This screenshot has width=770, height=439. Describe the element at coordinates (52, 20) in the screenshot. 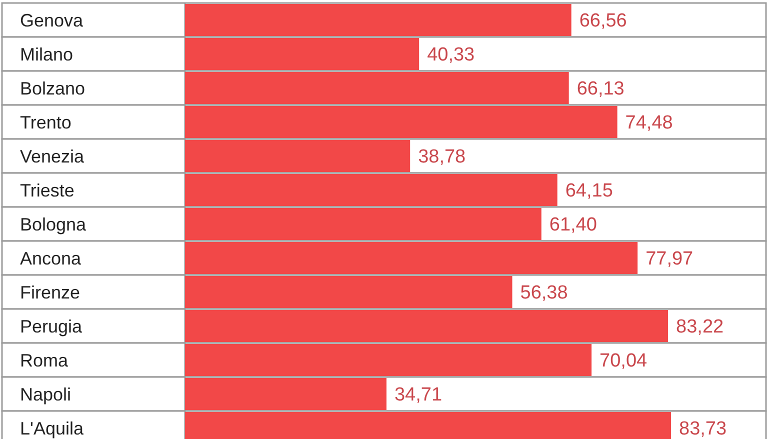

I see `y-tick-label: Genova` at that location.